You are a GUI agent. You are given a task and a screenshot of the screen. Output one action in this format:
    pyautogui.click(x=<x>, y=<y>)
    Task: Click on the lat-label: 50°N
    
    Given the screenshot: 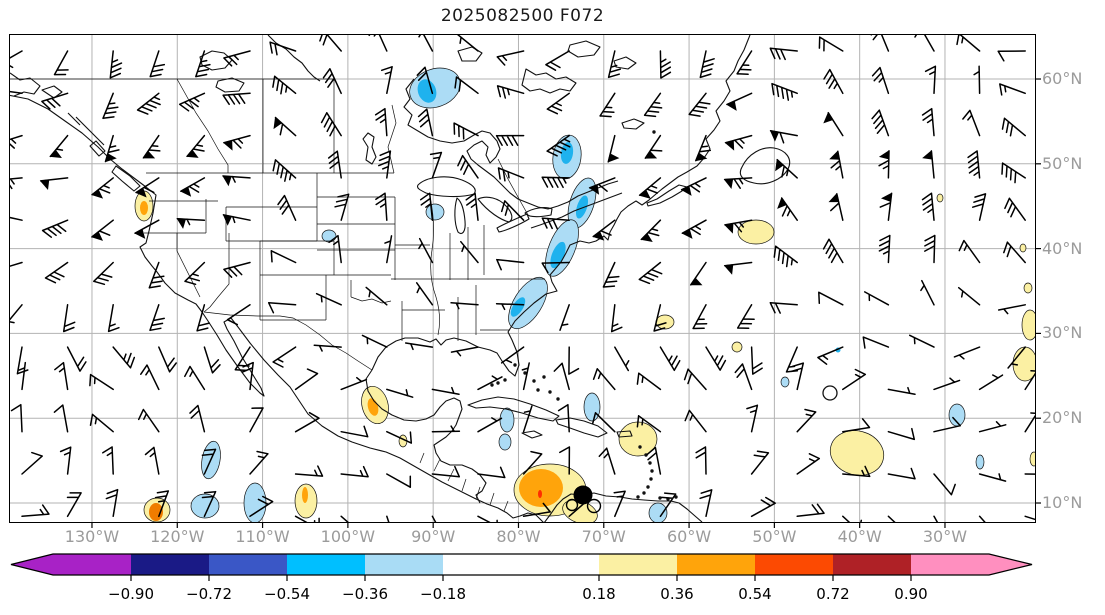 What is the action you would take?
    pyautogui.click(x=1062, y=163)
    